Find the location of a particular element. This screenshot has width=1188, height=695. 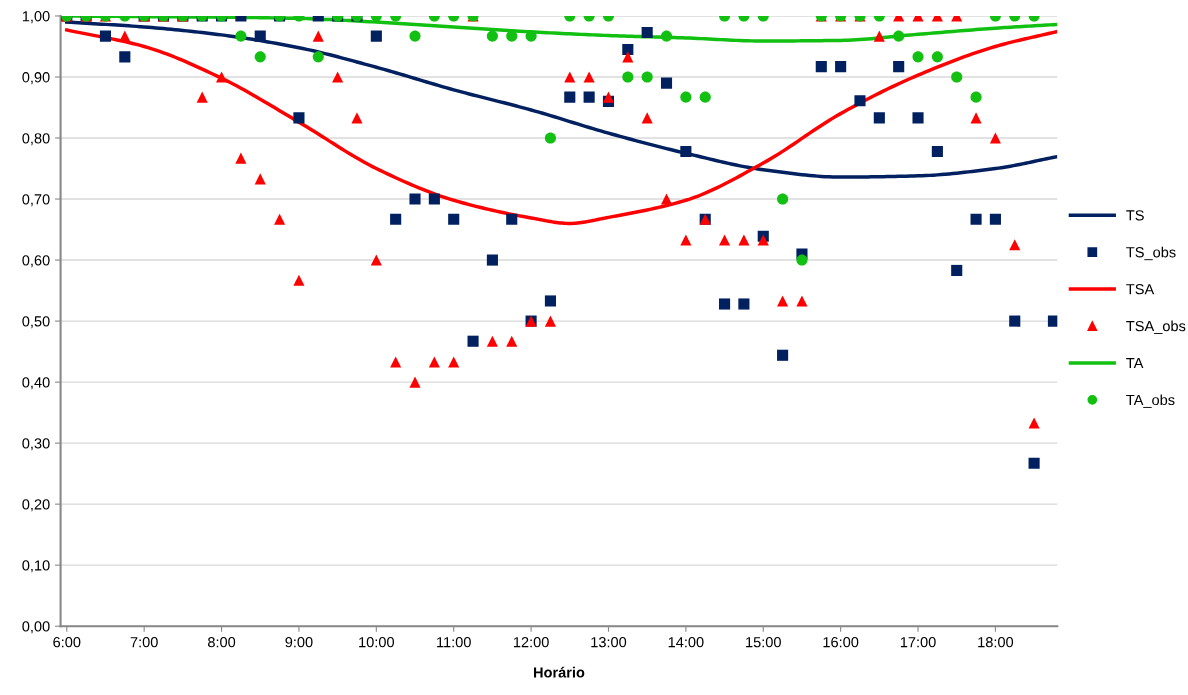

y-tick-label: 0,70 is located at coordinates (36, 200).